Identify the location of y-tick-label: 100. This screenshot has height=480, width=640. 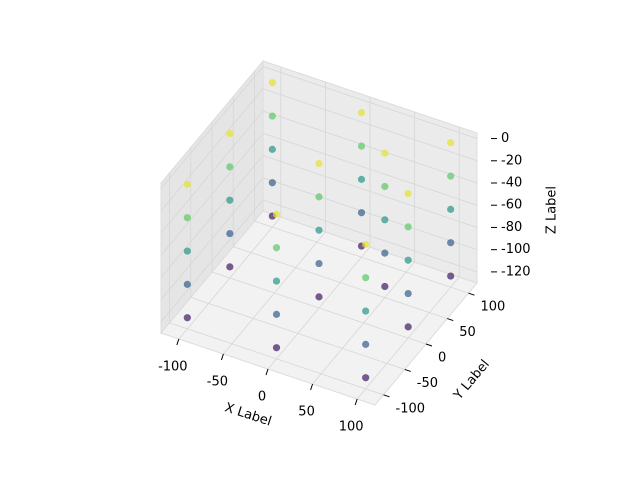
(493, 307).